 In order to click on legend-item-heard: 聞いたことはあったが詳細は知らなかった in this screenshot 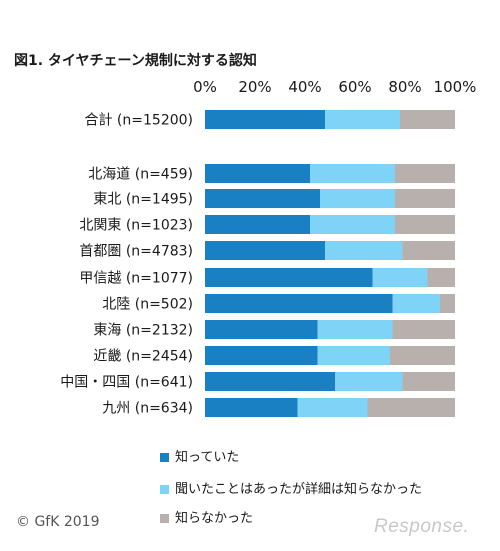, I will do `click(291, 487)`.